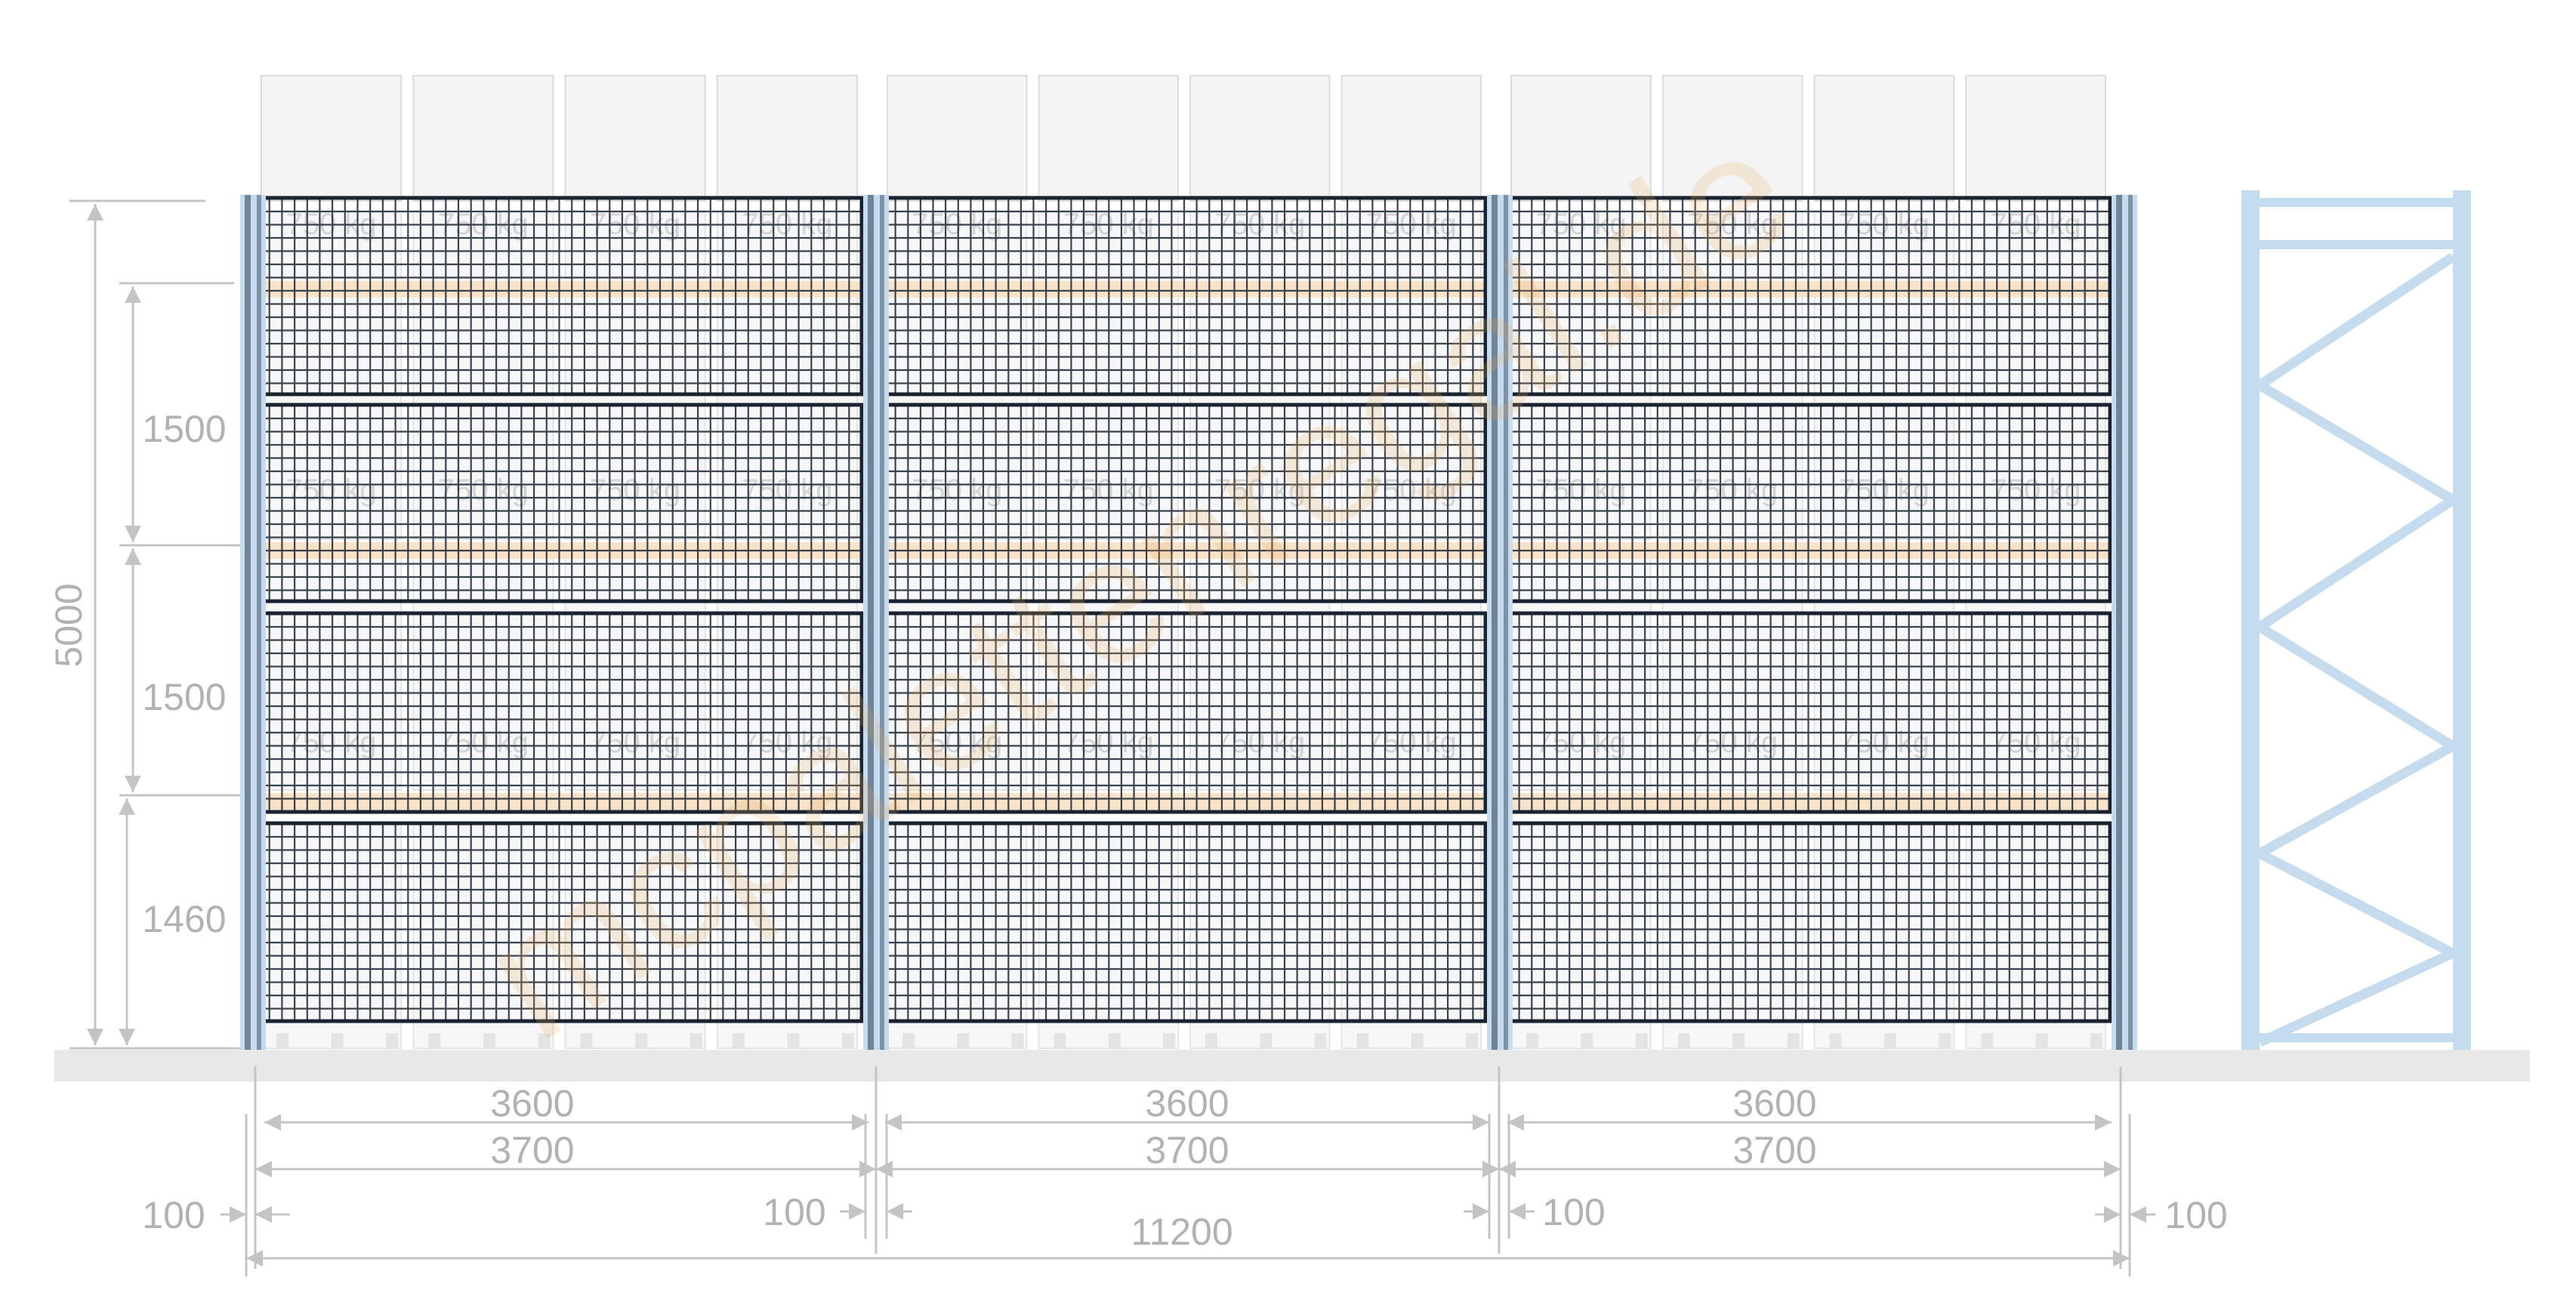  What do you see at coordinates (1774, 1150) in the screenshot?
I see `bay-3-pitch-label: 3700` at bounding box center [1774, 1150].